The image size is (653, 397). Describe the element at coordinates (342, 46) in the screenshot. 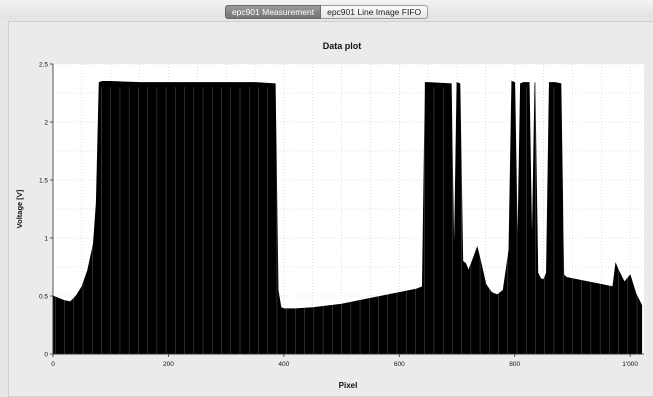

I see `chart-title: Data plot` at that location.